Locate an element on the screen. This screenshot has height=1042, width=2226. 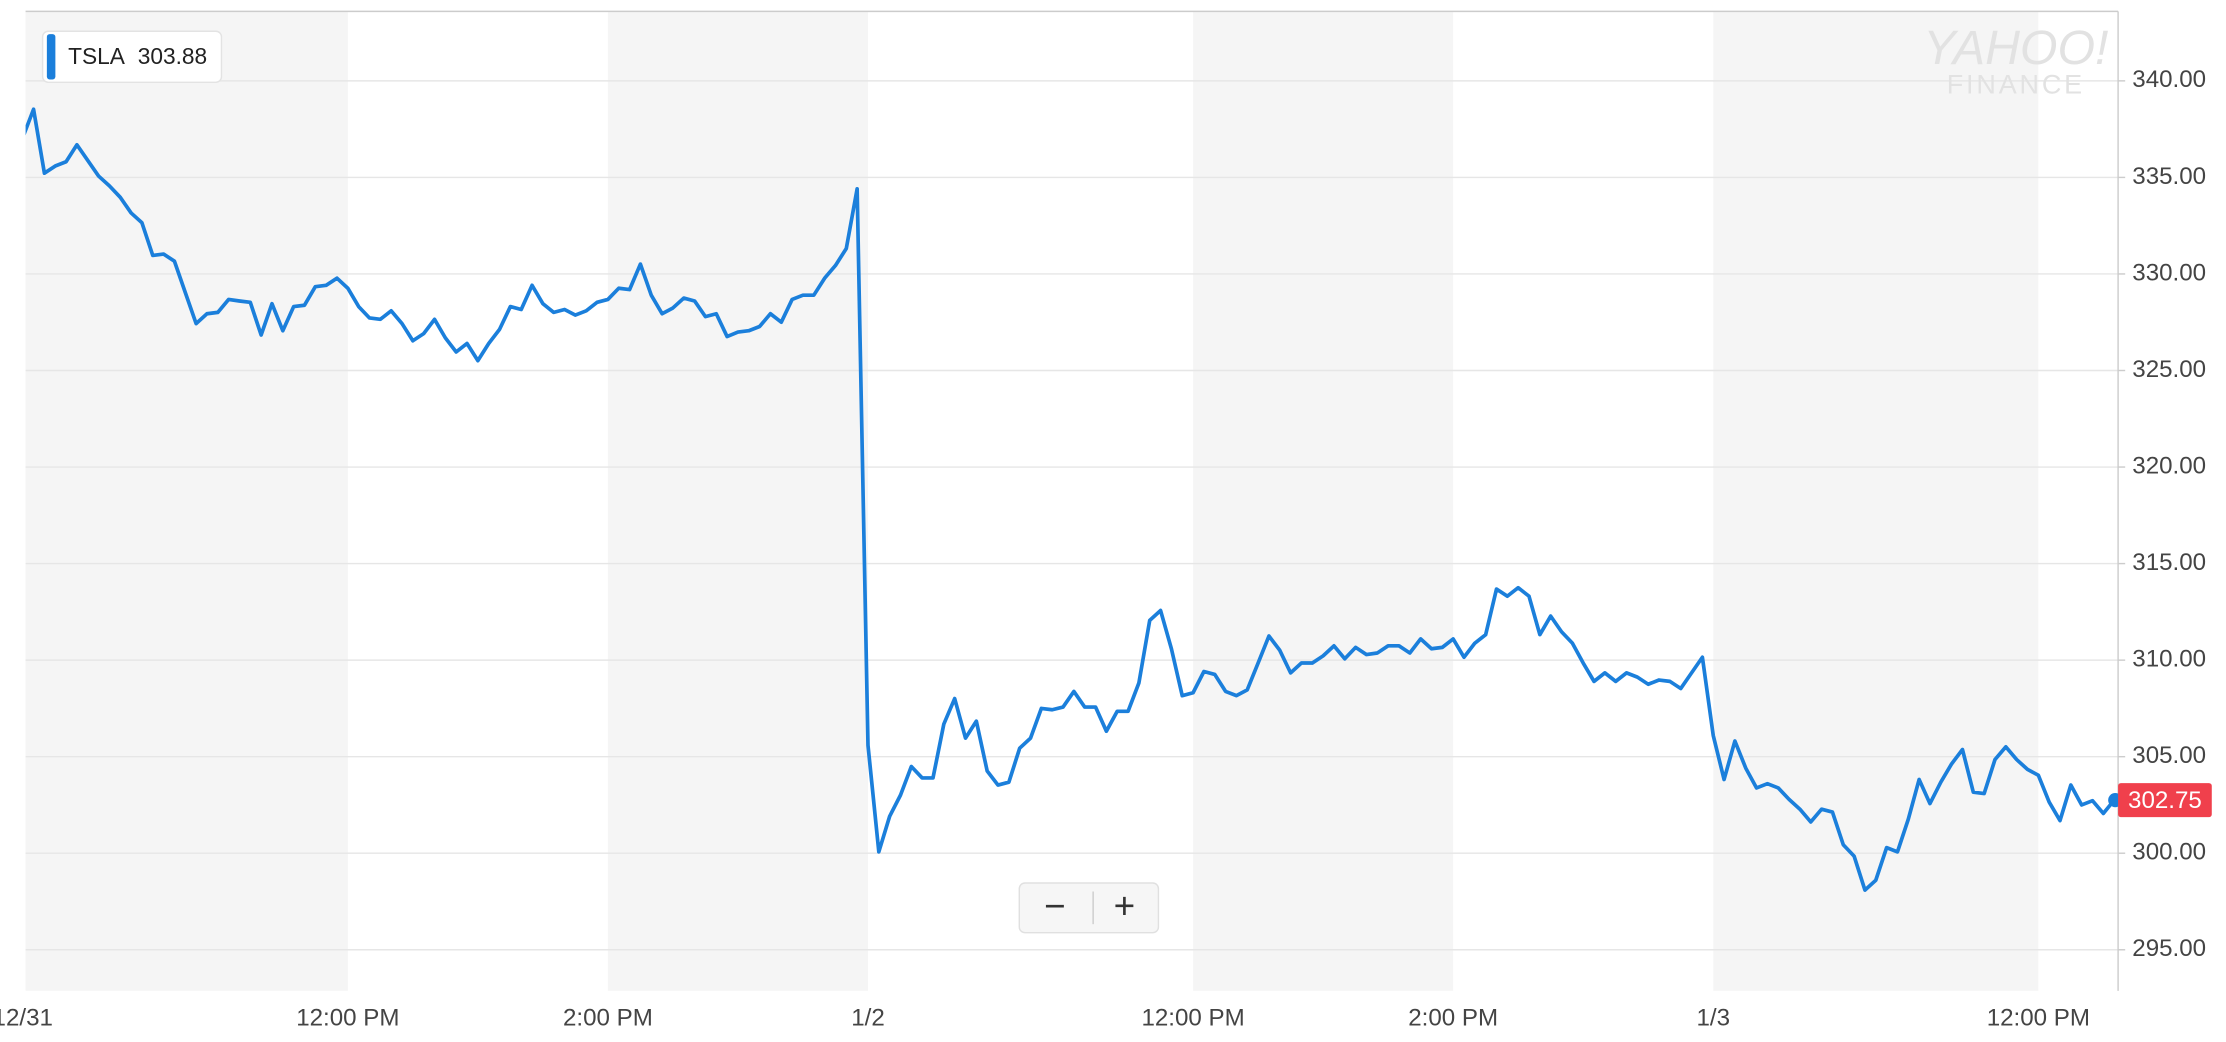
zoom-in-button: + is located at coordinates (1125, 905).